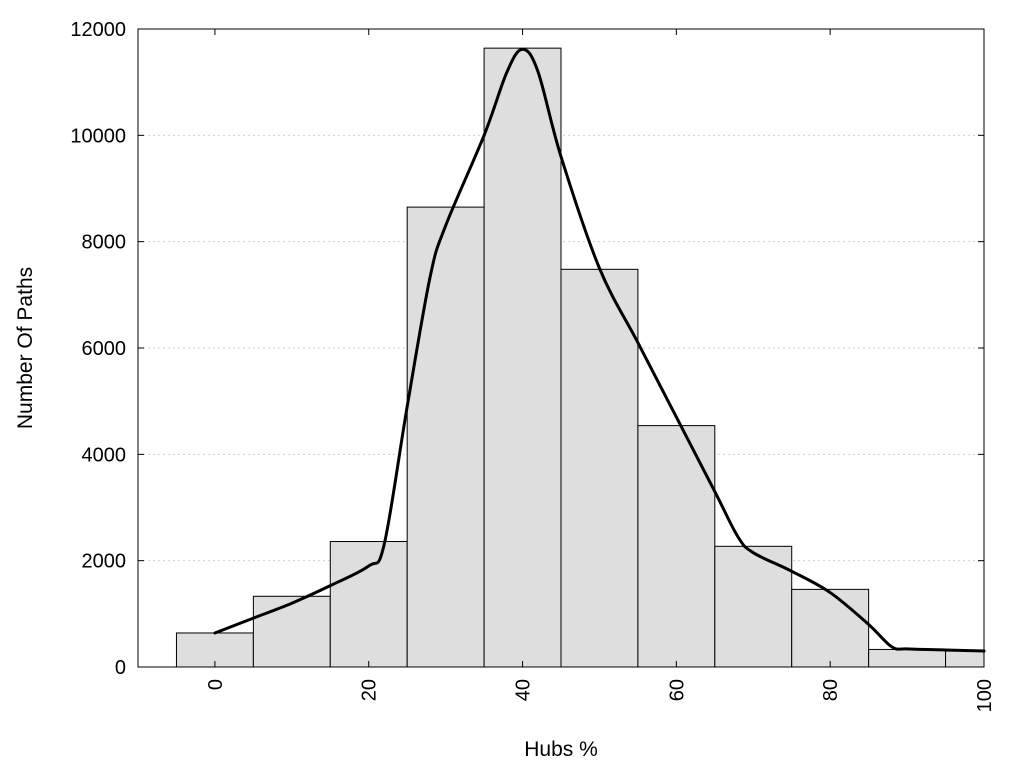 The image size is (1024, 768). Describe the element at coordinates (98, 136) in the screenshot. I see `y-tick-label: 10000` at that location.